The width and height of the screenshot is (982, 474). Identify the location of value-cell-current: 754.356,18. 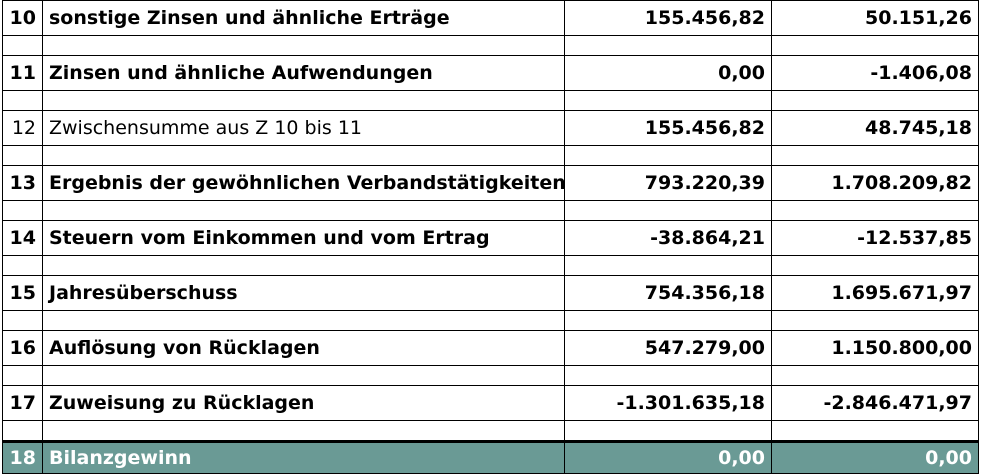
(668, 293).